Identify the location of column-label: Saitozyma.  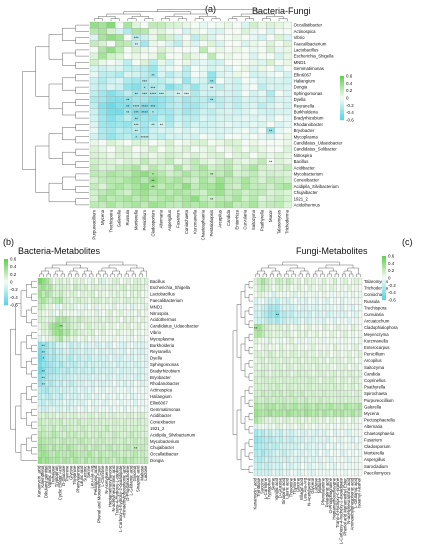
(253, 219).